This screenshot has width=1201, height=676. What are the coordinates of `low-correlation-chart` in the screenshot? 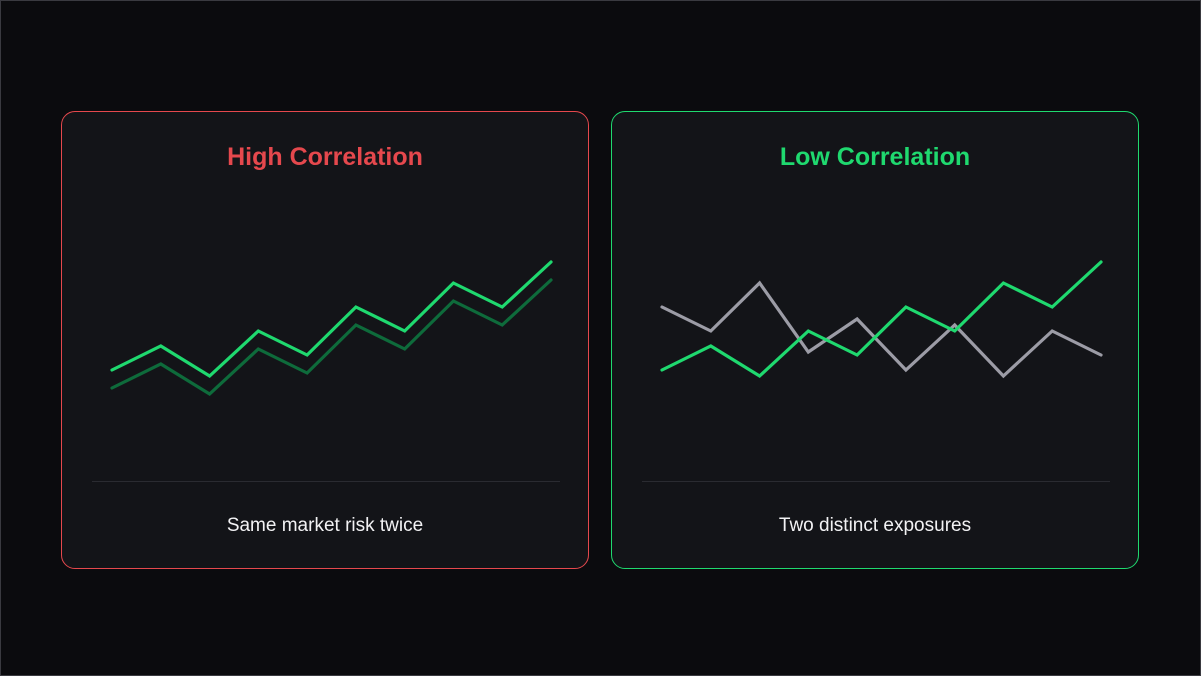 It's located at (881, 319).